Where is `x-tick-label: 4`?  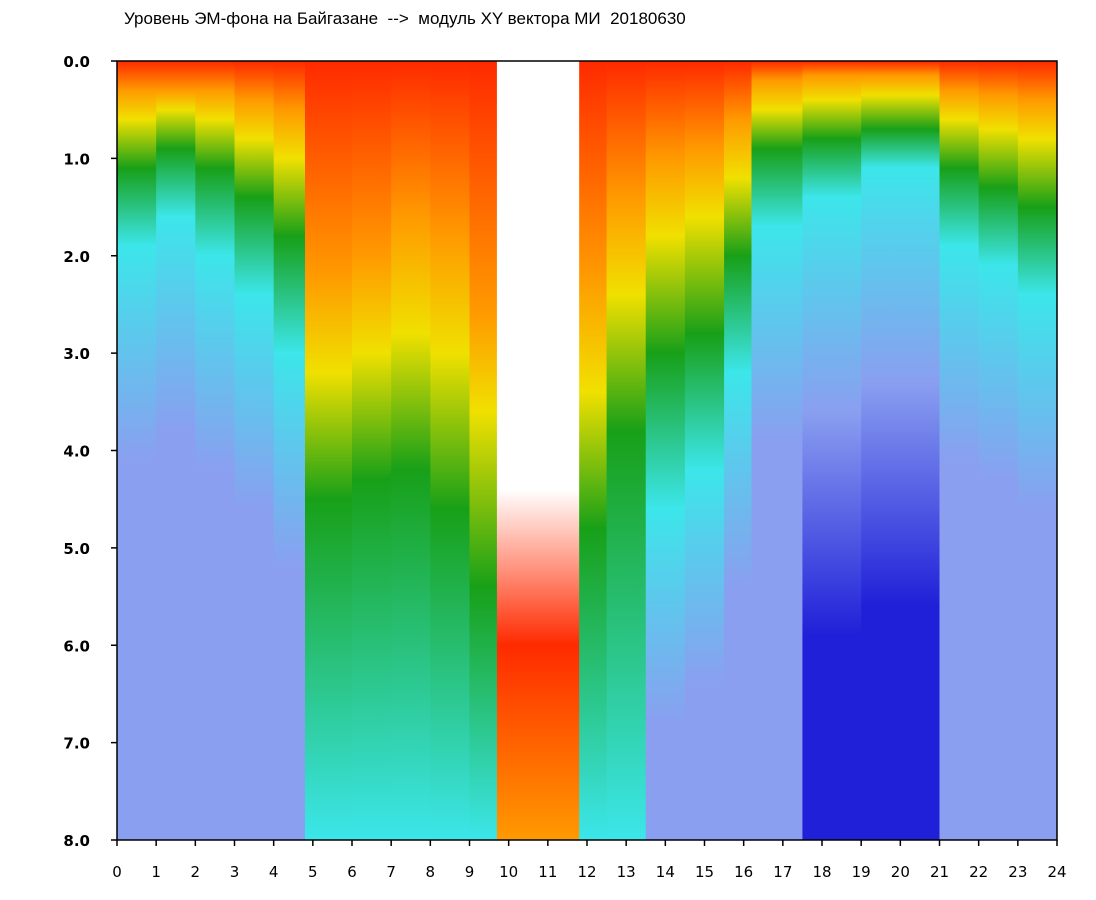
x-tick-label: 4 is located at coordinates (274, 872).